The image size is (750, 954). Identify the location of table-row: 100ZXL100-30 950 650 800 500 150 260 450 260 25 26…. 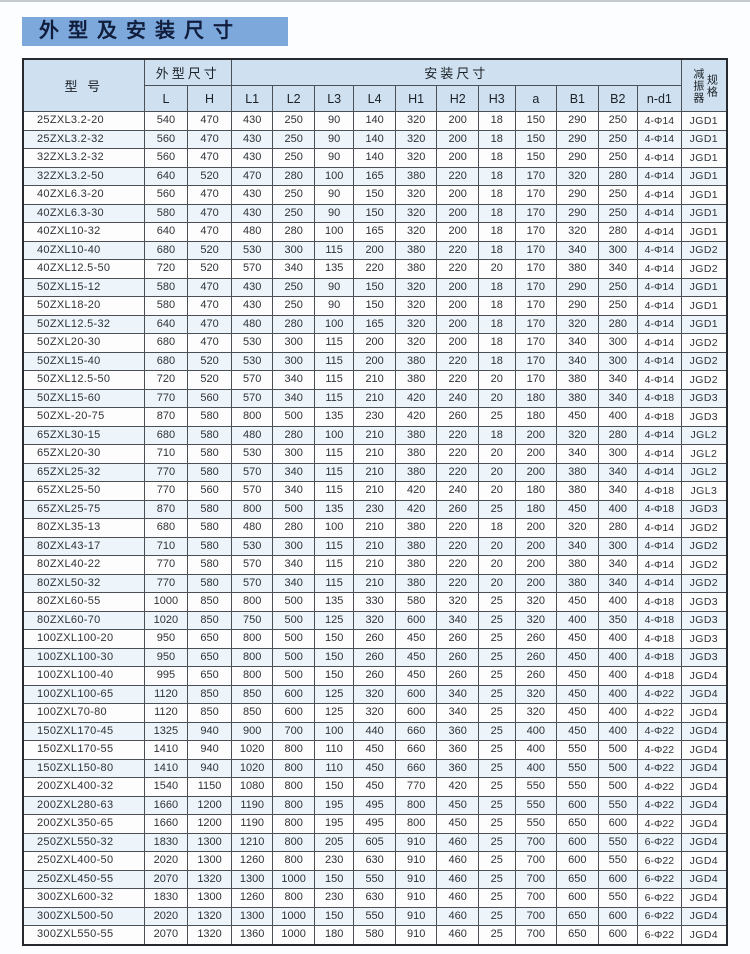
(375, 657).